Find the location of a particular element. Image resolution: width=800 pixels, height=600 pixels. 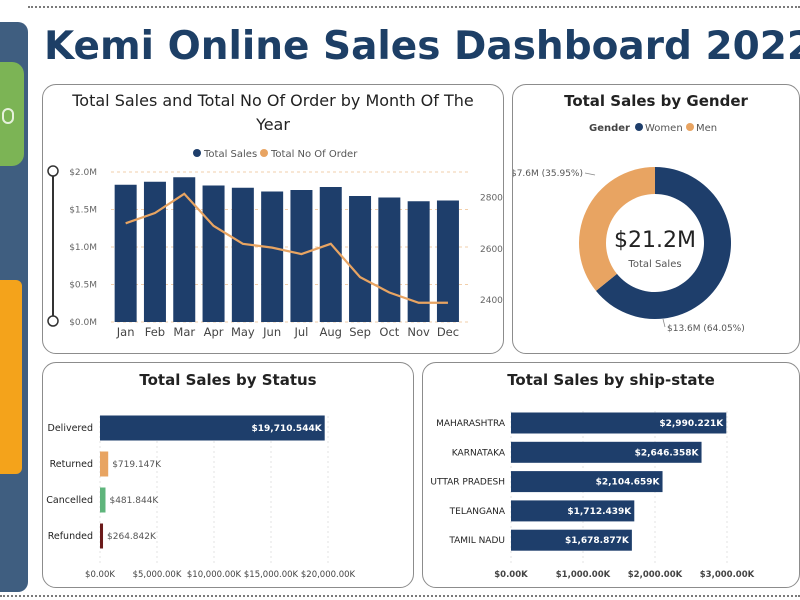

state-chart-title: Total Sales by ship-state is located at coordinates (611, 380).